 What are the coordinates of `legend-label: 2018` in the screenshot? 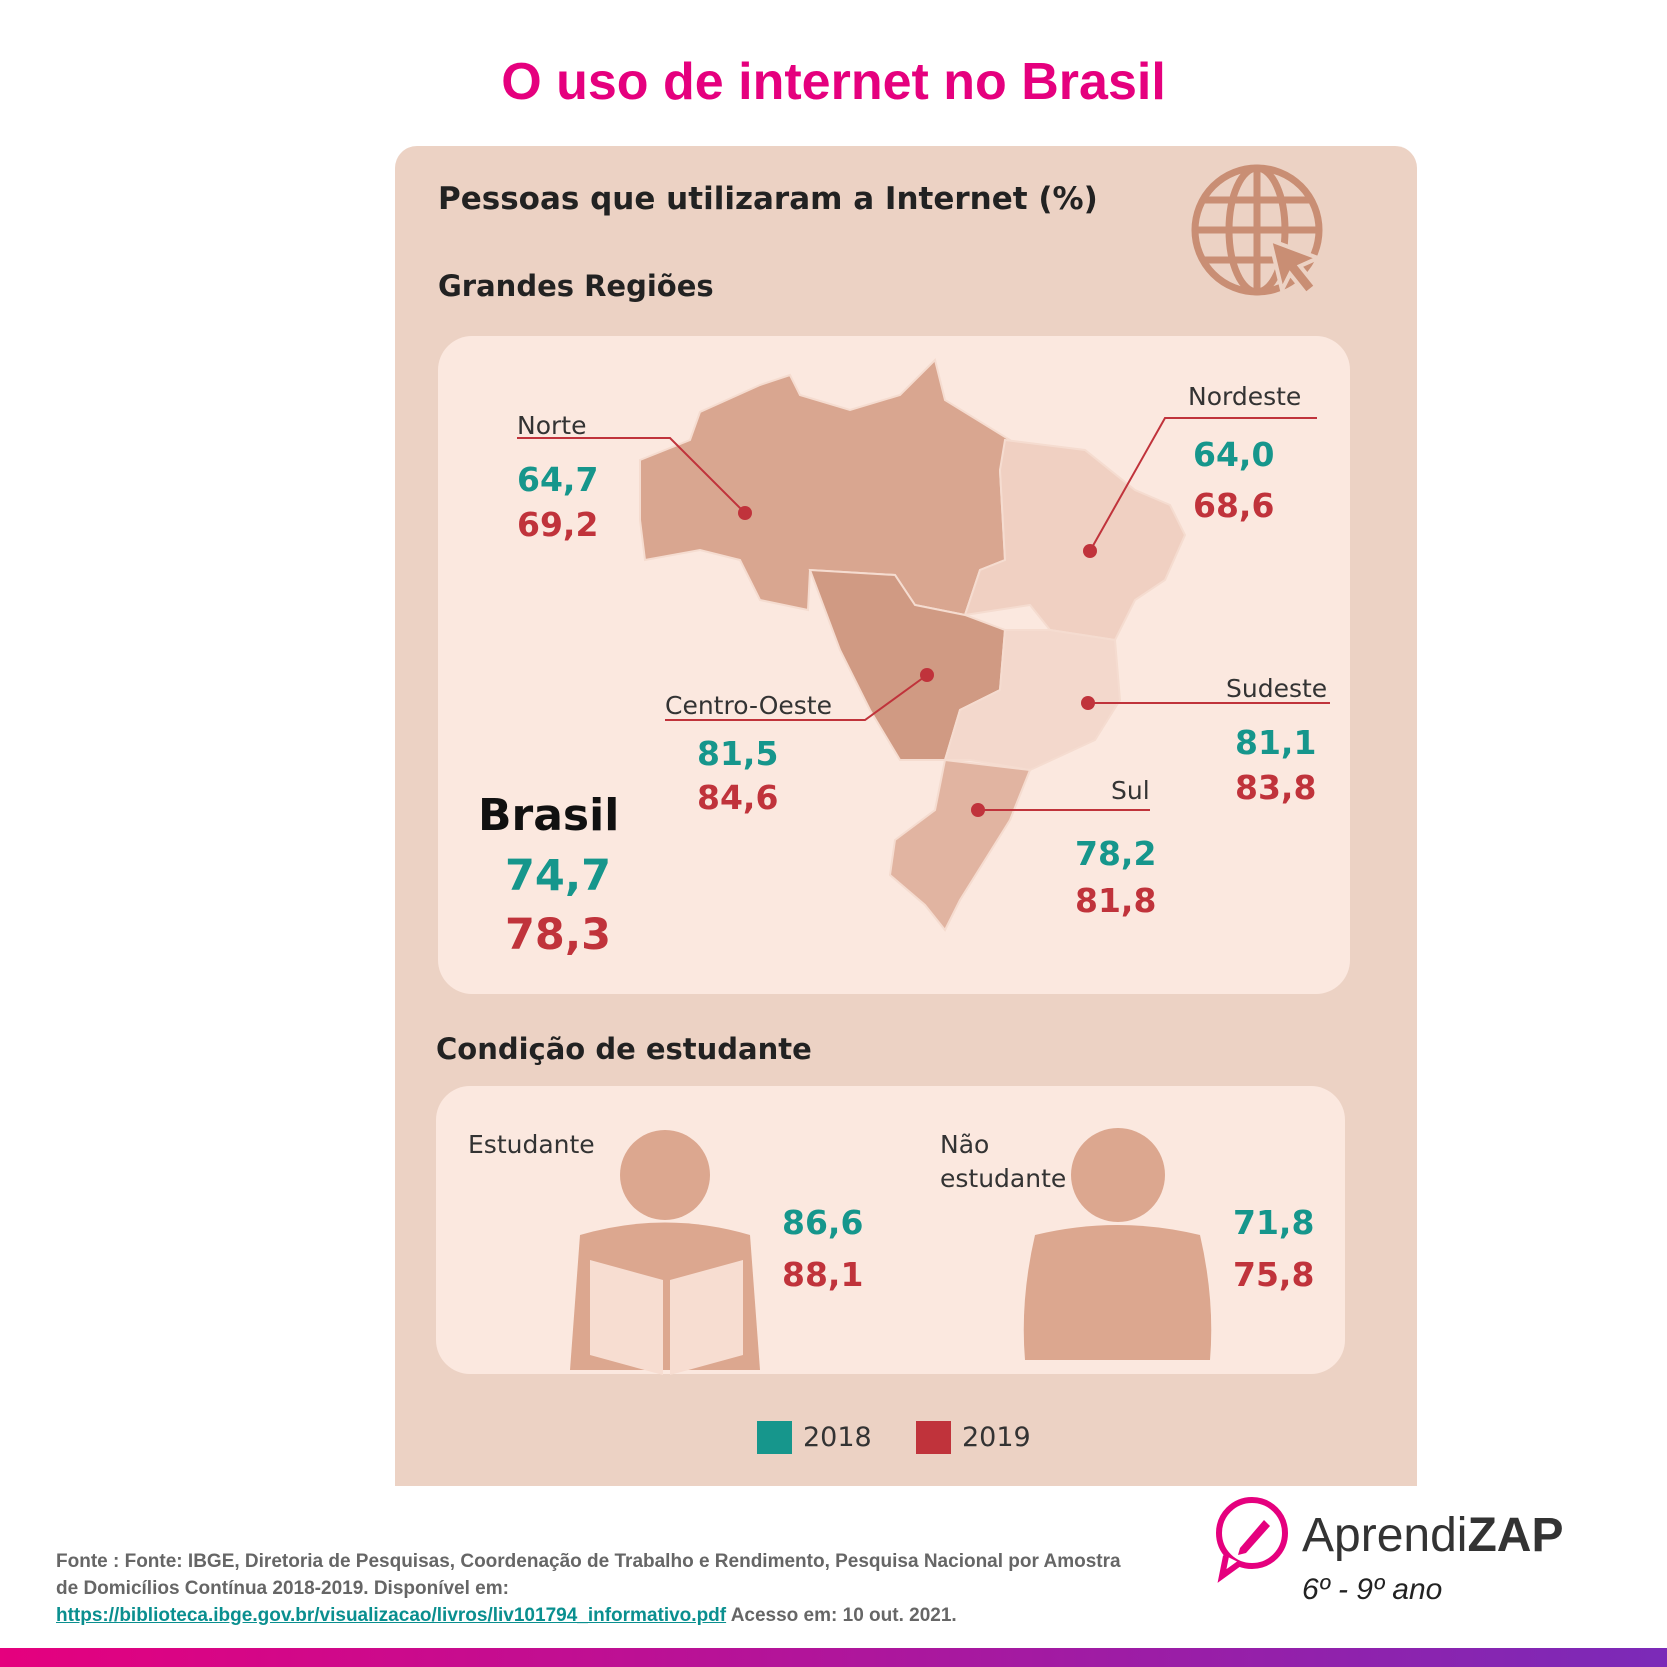 It's located at (837, 1437).